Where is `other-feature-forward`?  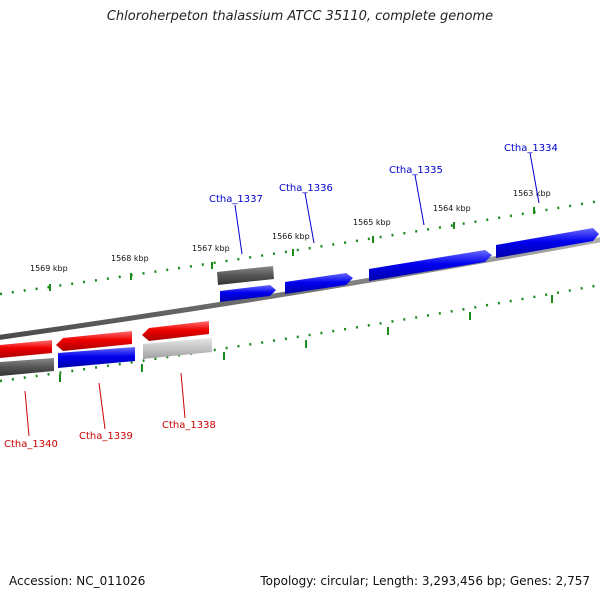 other-feature-forward is located at coordinates (245, 275).